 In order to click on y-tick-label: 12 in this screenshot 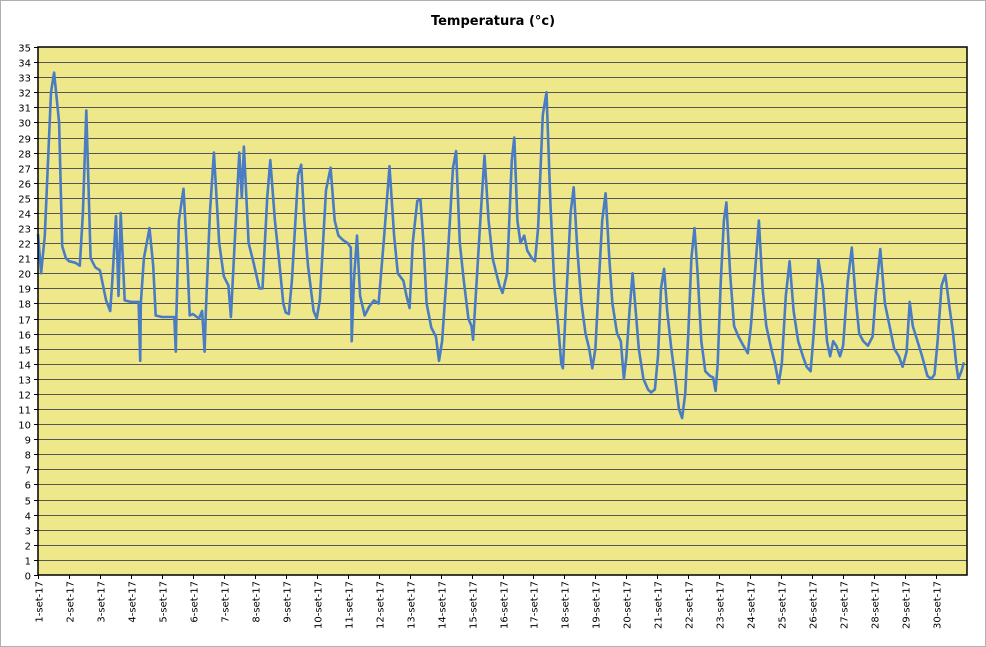, I will do `click(24, 396)`.